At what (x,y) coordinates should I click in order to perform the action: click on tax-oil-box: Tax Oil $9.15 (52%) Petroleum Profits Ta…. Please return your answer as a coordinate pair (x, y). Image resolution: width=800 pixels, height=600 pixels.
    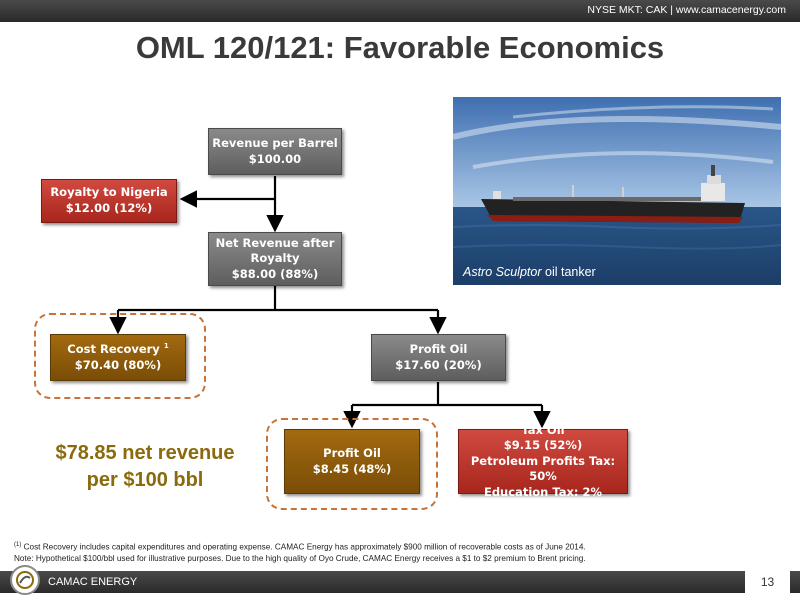
    Looking at the image, I should click on (543, 461).